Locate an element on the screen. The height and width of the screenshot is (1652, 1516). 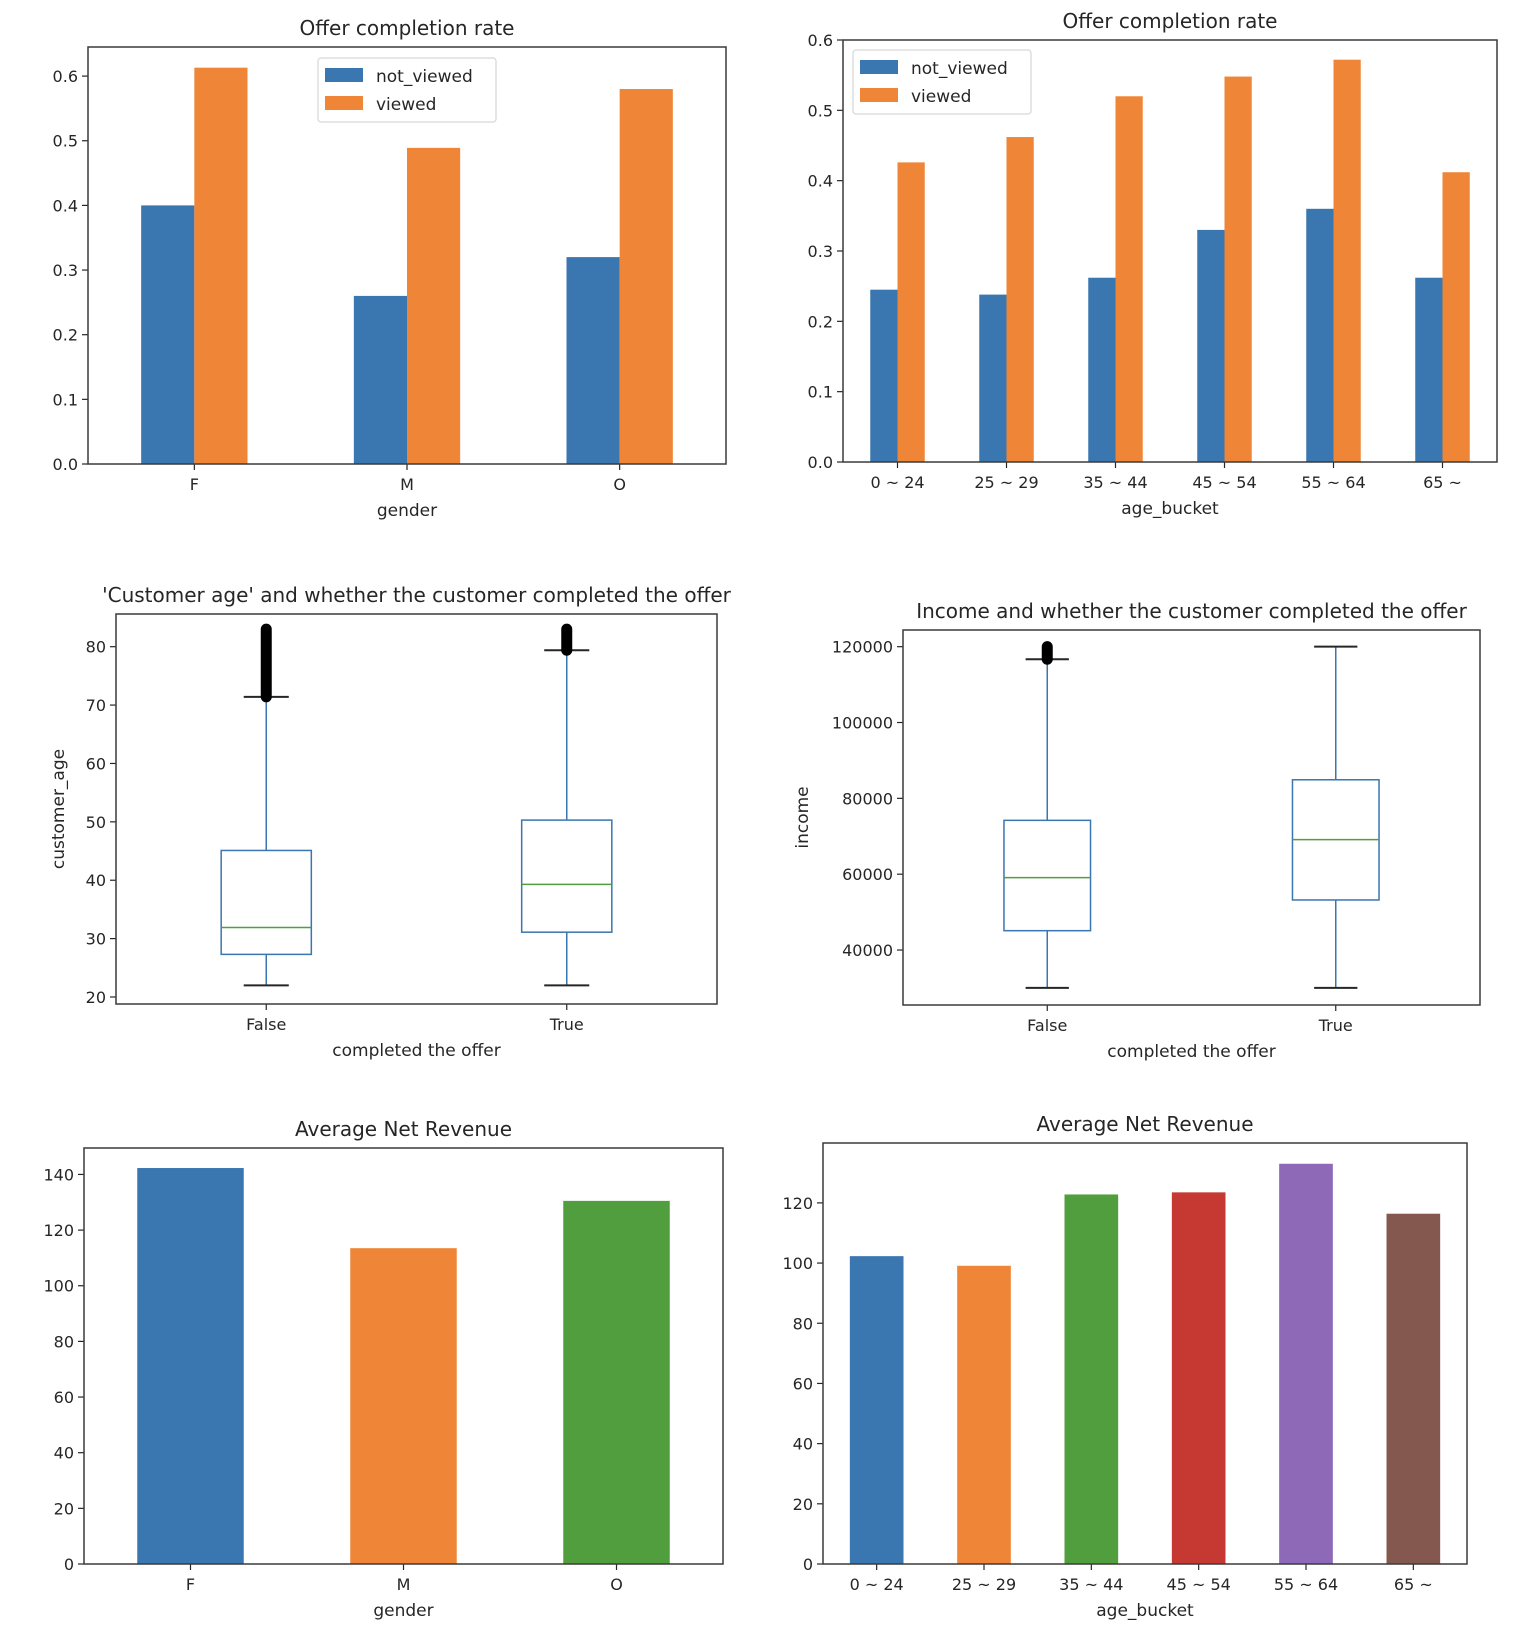
y-tick-label: 140 is located at coordinates (58, 1174).